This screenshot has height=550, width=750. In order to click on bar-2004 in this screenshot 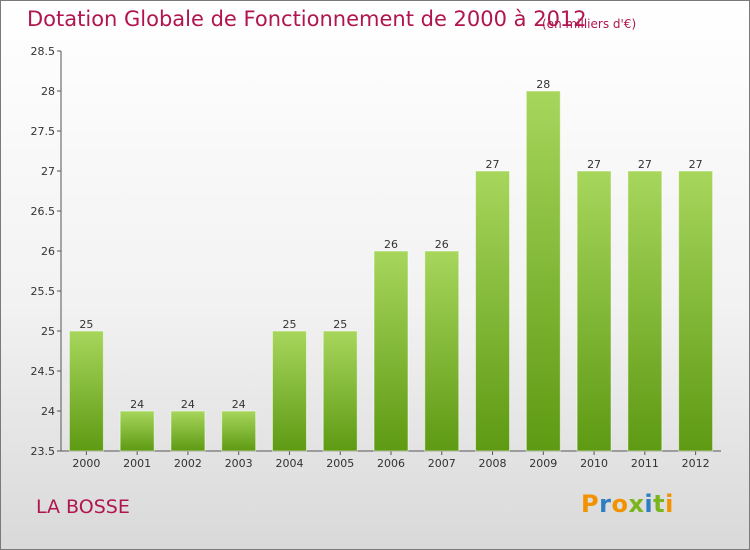, I will do `click(289, 391)`.